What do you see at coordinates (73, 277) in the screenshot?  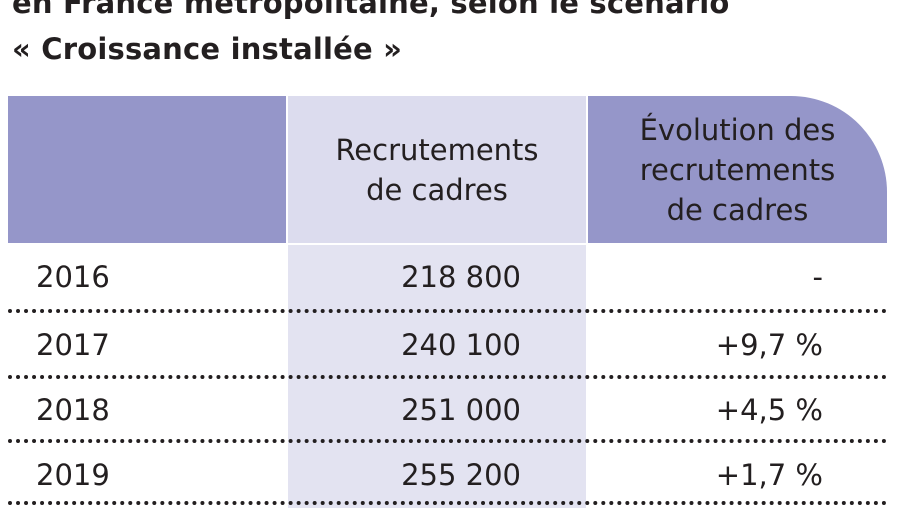 I see `row-year: 2016` at bounding box center [73, 277].